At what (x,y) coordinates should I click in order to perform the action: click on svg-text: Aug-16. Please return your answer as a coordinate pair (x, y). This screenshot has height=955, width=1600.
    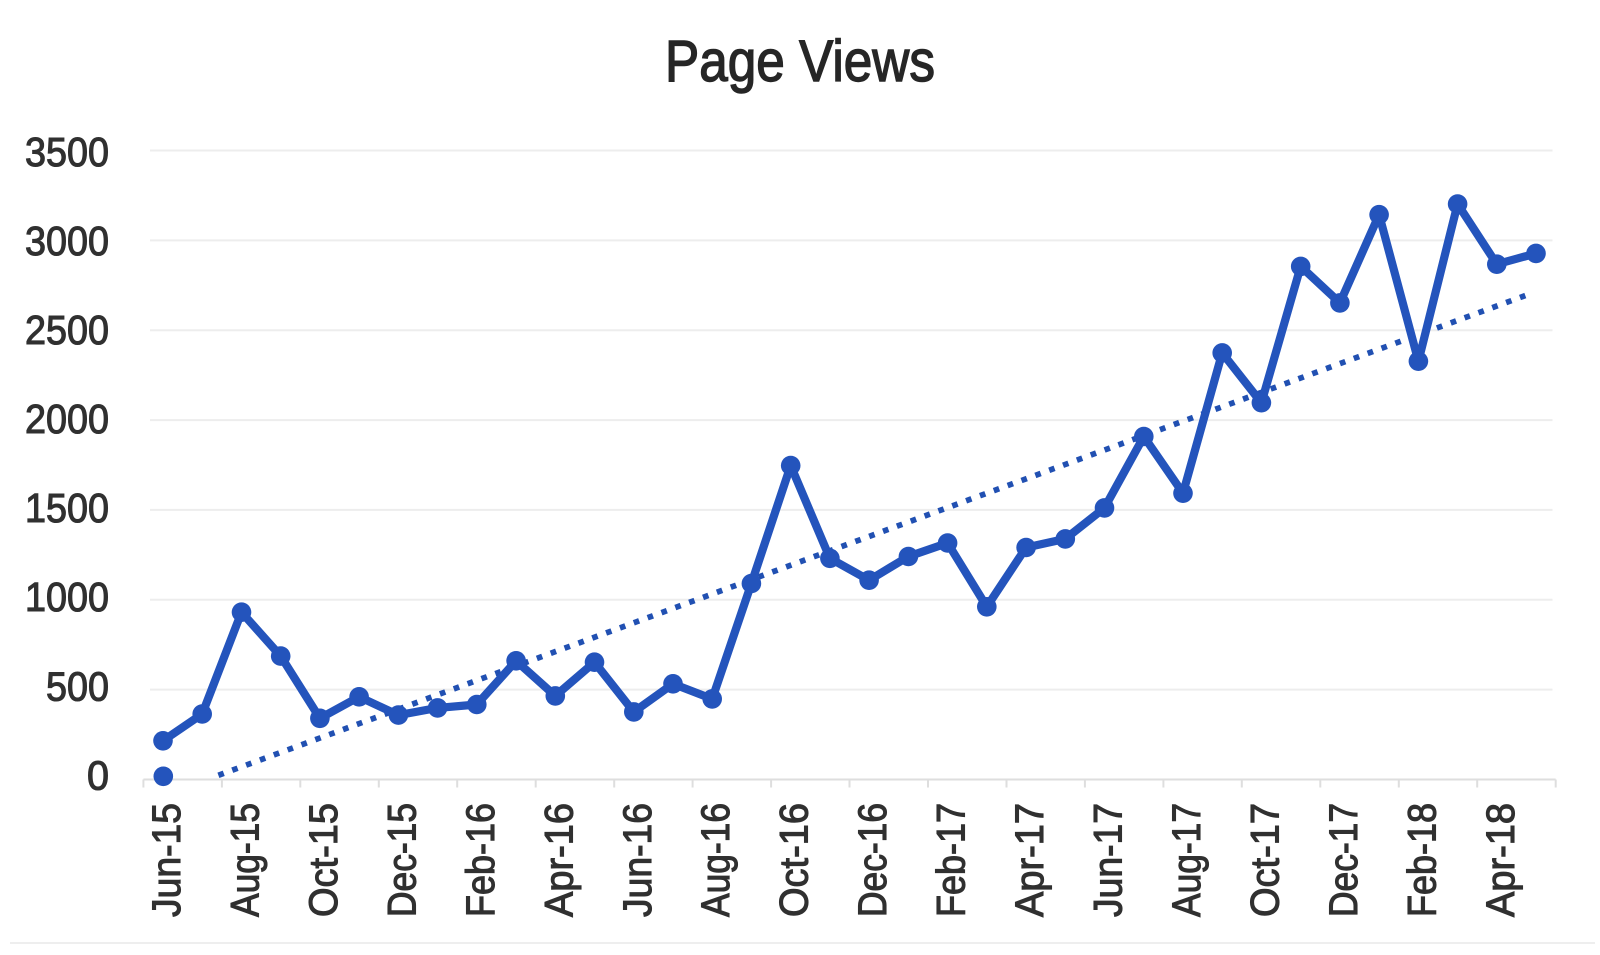
    Looking at the image, I should click on (716, 860).